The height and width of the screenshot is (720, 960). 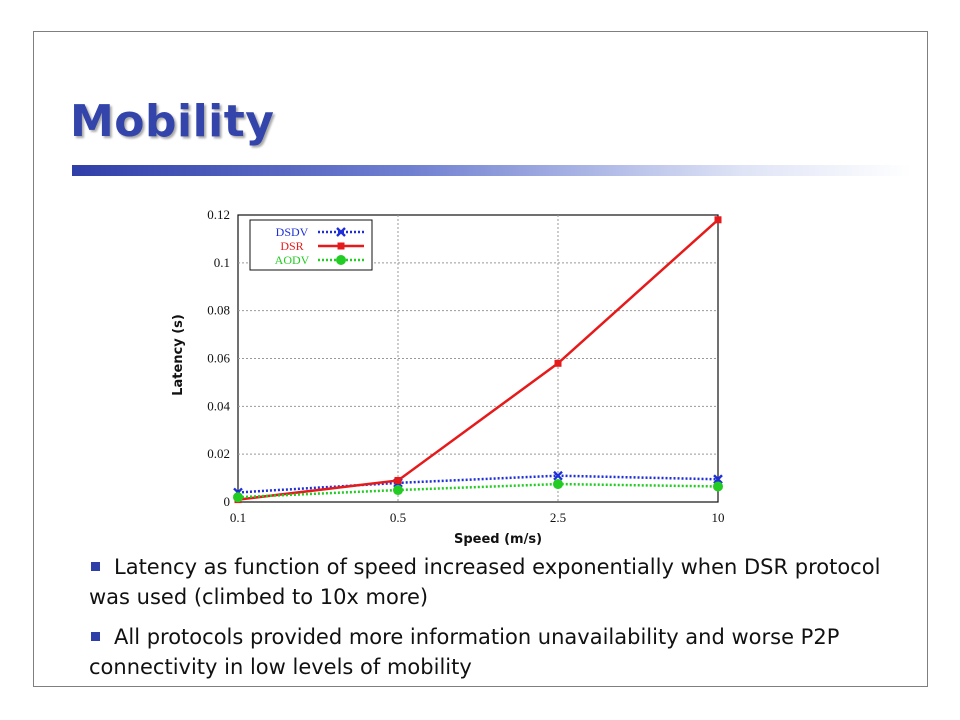 I want to click on y-tick-label: 0, so click(x=227, y=501).